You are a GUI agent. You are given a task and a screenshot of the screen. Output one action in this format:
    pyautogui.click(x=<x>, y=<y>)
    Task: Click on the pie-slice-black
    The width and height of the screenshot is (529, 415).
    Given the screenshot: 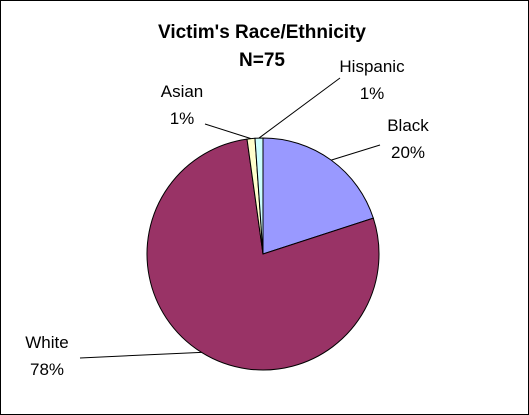 What is the action you would take?
    pyautogui.click(x=318, y=196)
    